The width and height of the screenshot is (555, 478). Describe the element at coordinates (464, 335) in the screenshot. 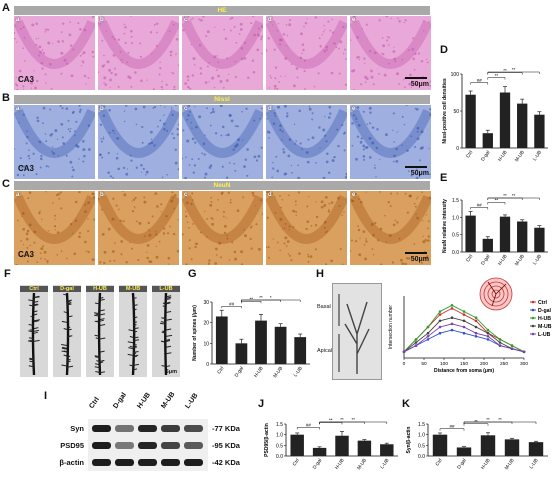

I see `series-line-m-ub` at that location.